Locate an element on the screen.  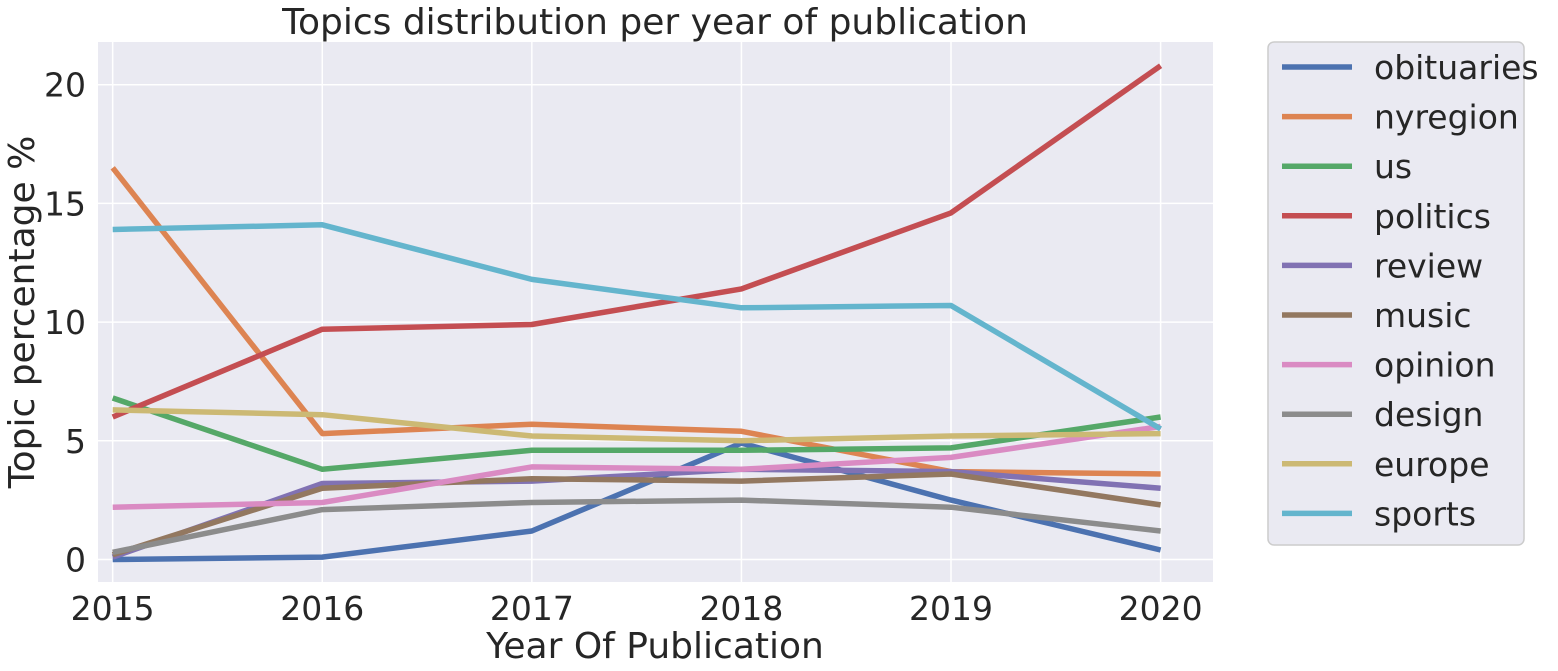
legend-label: sports is located at coordinates (1425, 513).